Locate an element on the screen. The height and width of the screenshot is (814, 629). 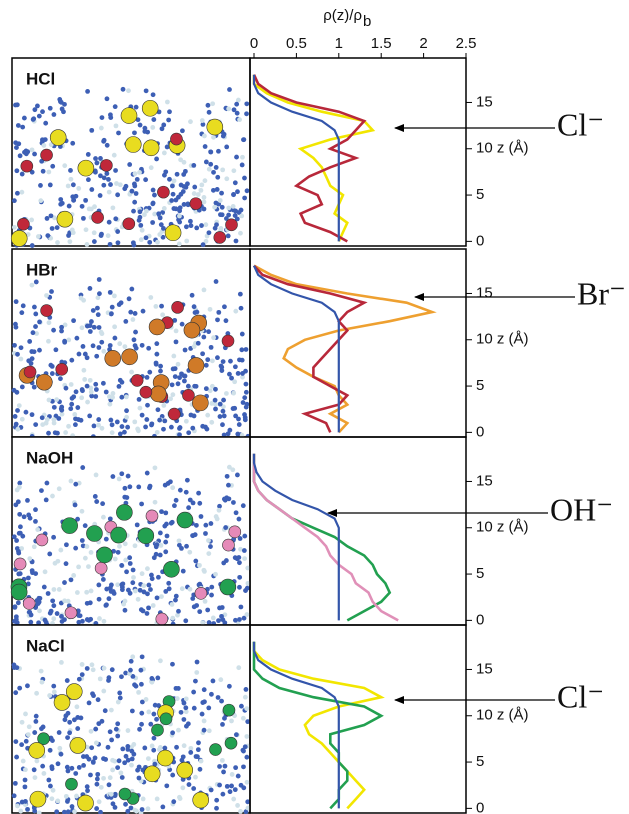
annotation: Br⁻ is located at coordinates (601, 293).